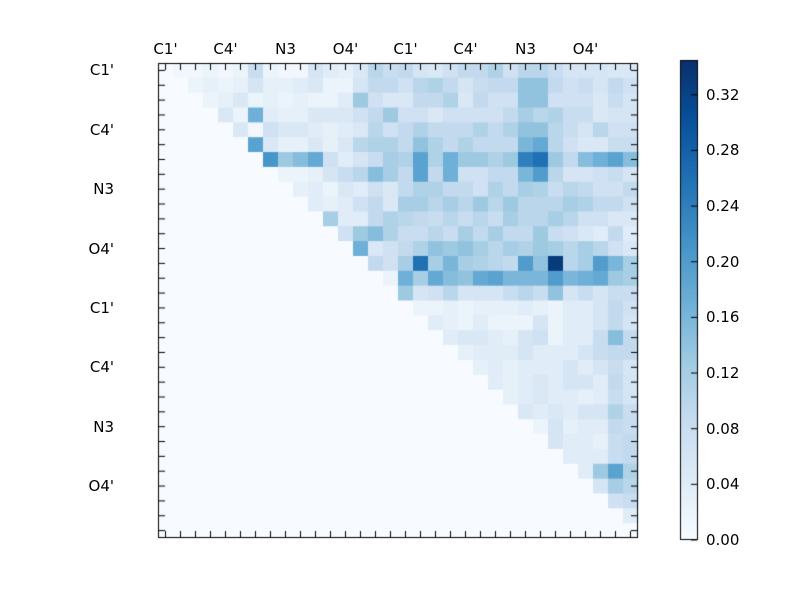  What do you see at coordinates (465, 49) in the screenshot?
I see `top-axis-label-5: C4'` at bounding box center [465, 49].